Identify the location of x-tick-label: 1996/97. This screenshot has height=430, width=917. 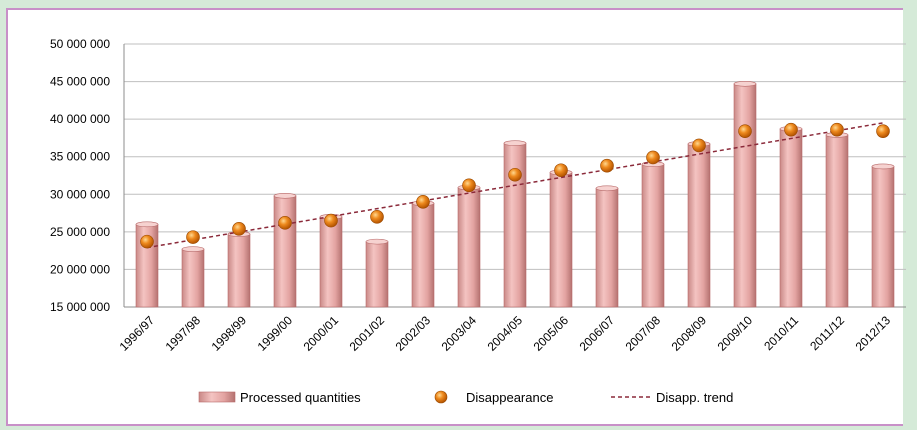
(137, 333).